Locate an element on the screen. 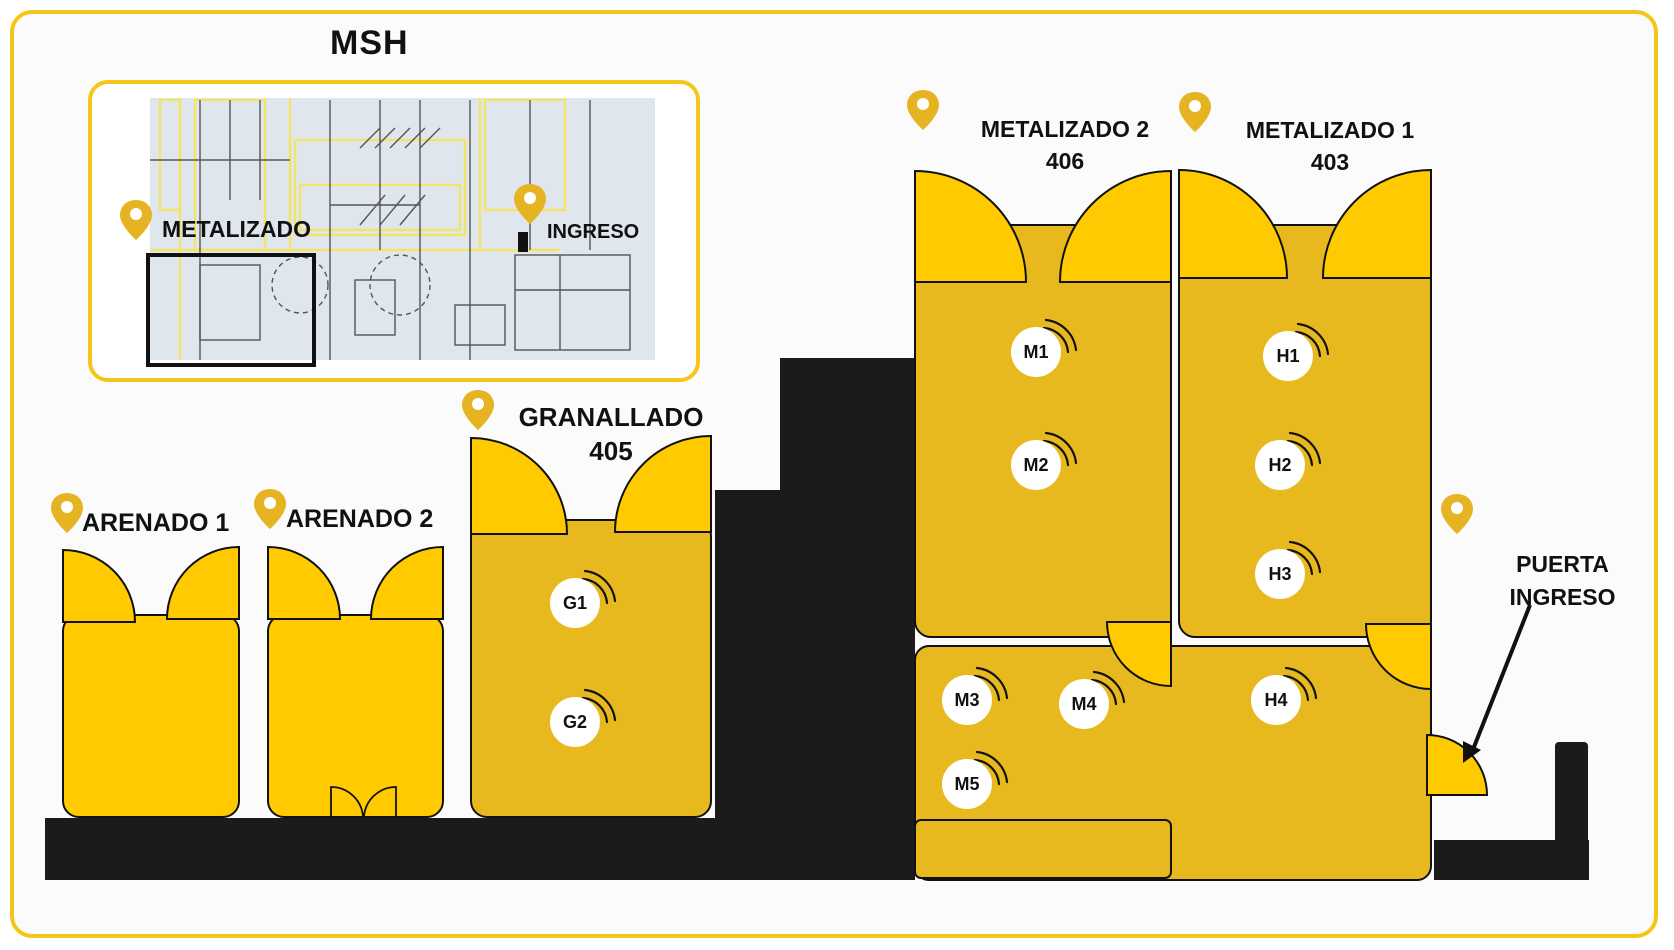  map-title: MSH is located at coordinates (369, 43).